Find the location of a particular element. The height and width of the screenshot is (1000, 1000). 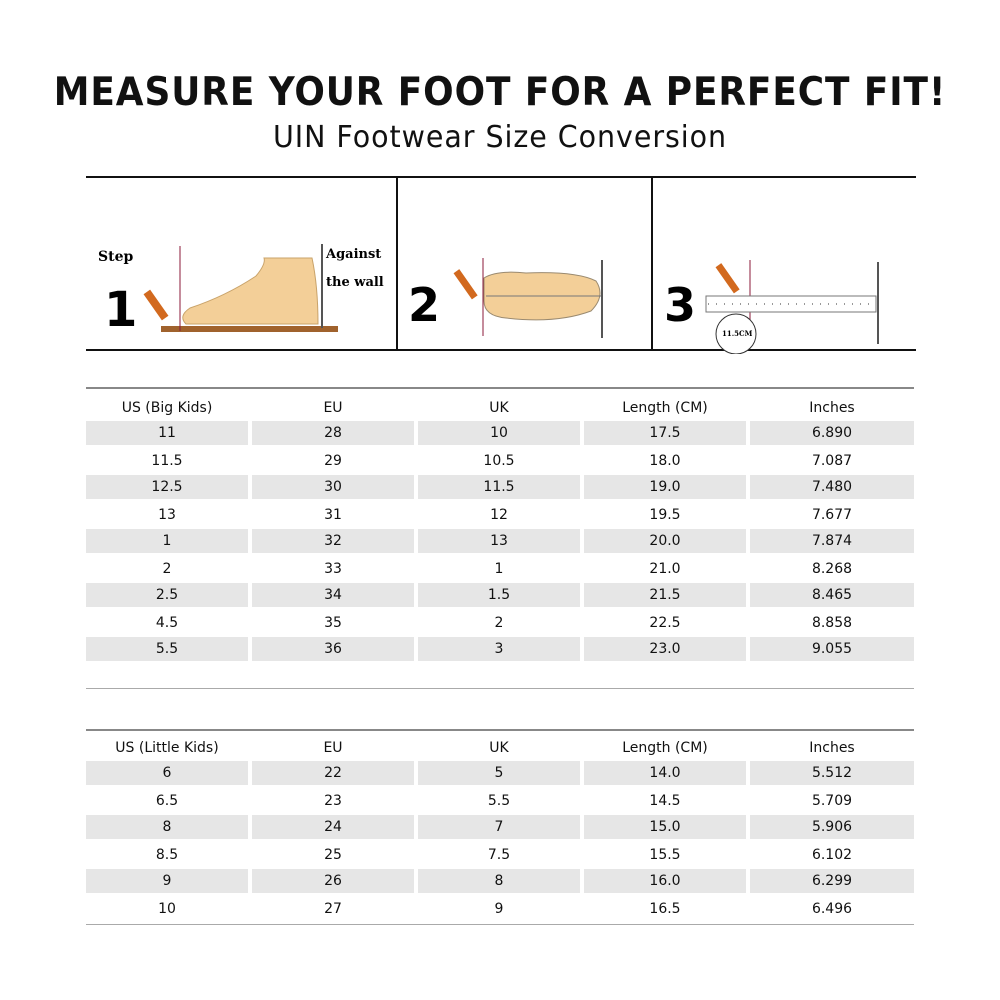

table-cell: 10.5 is located at coordinates (499, 460).